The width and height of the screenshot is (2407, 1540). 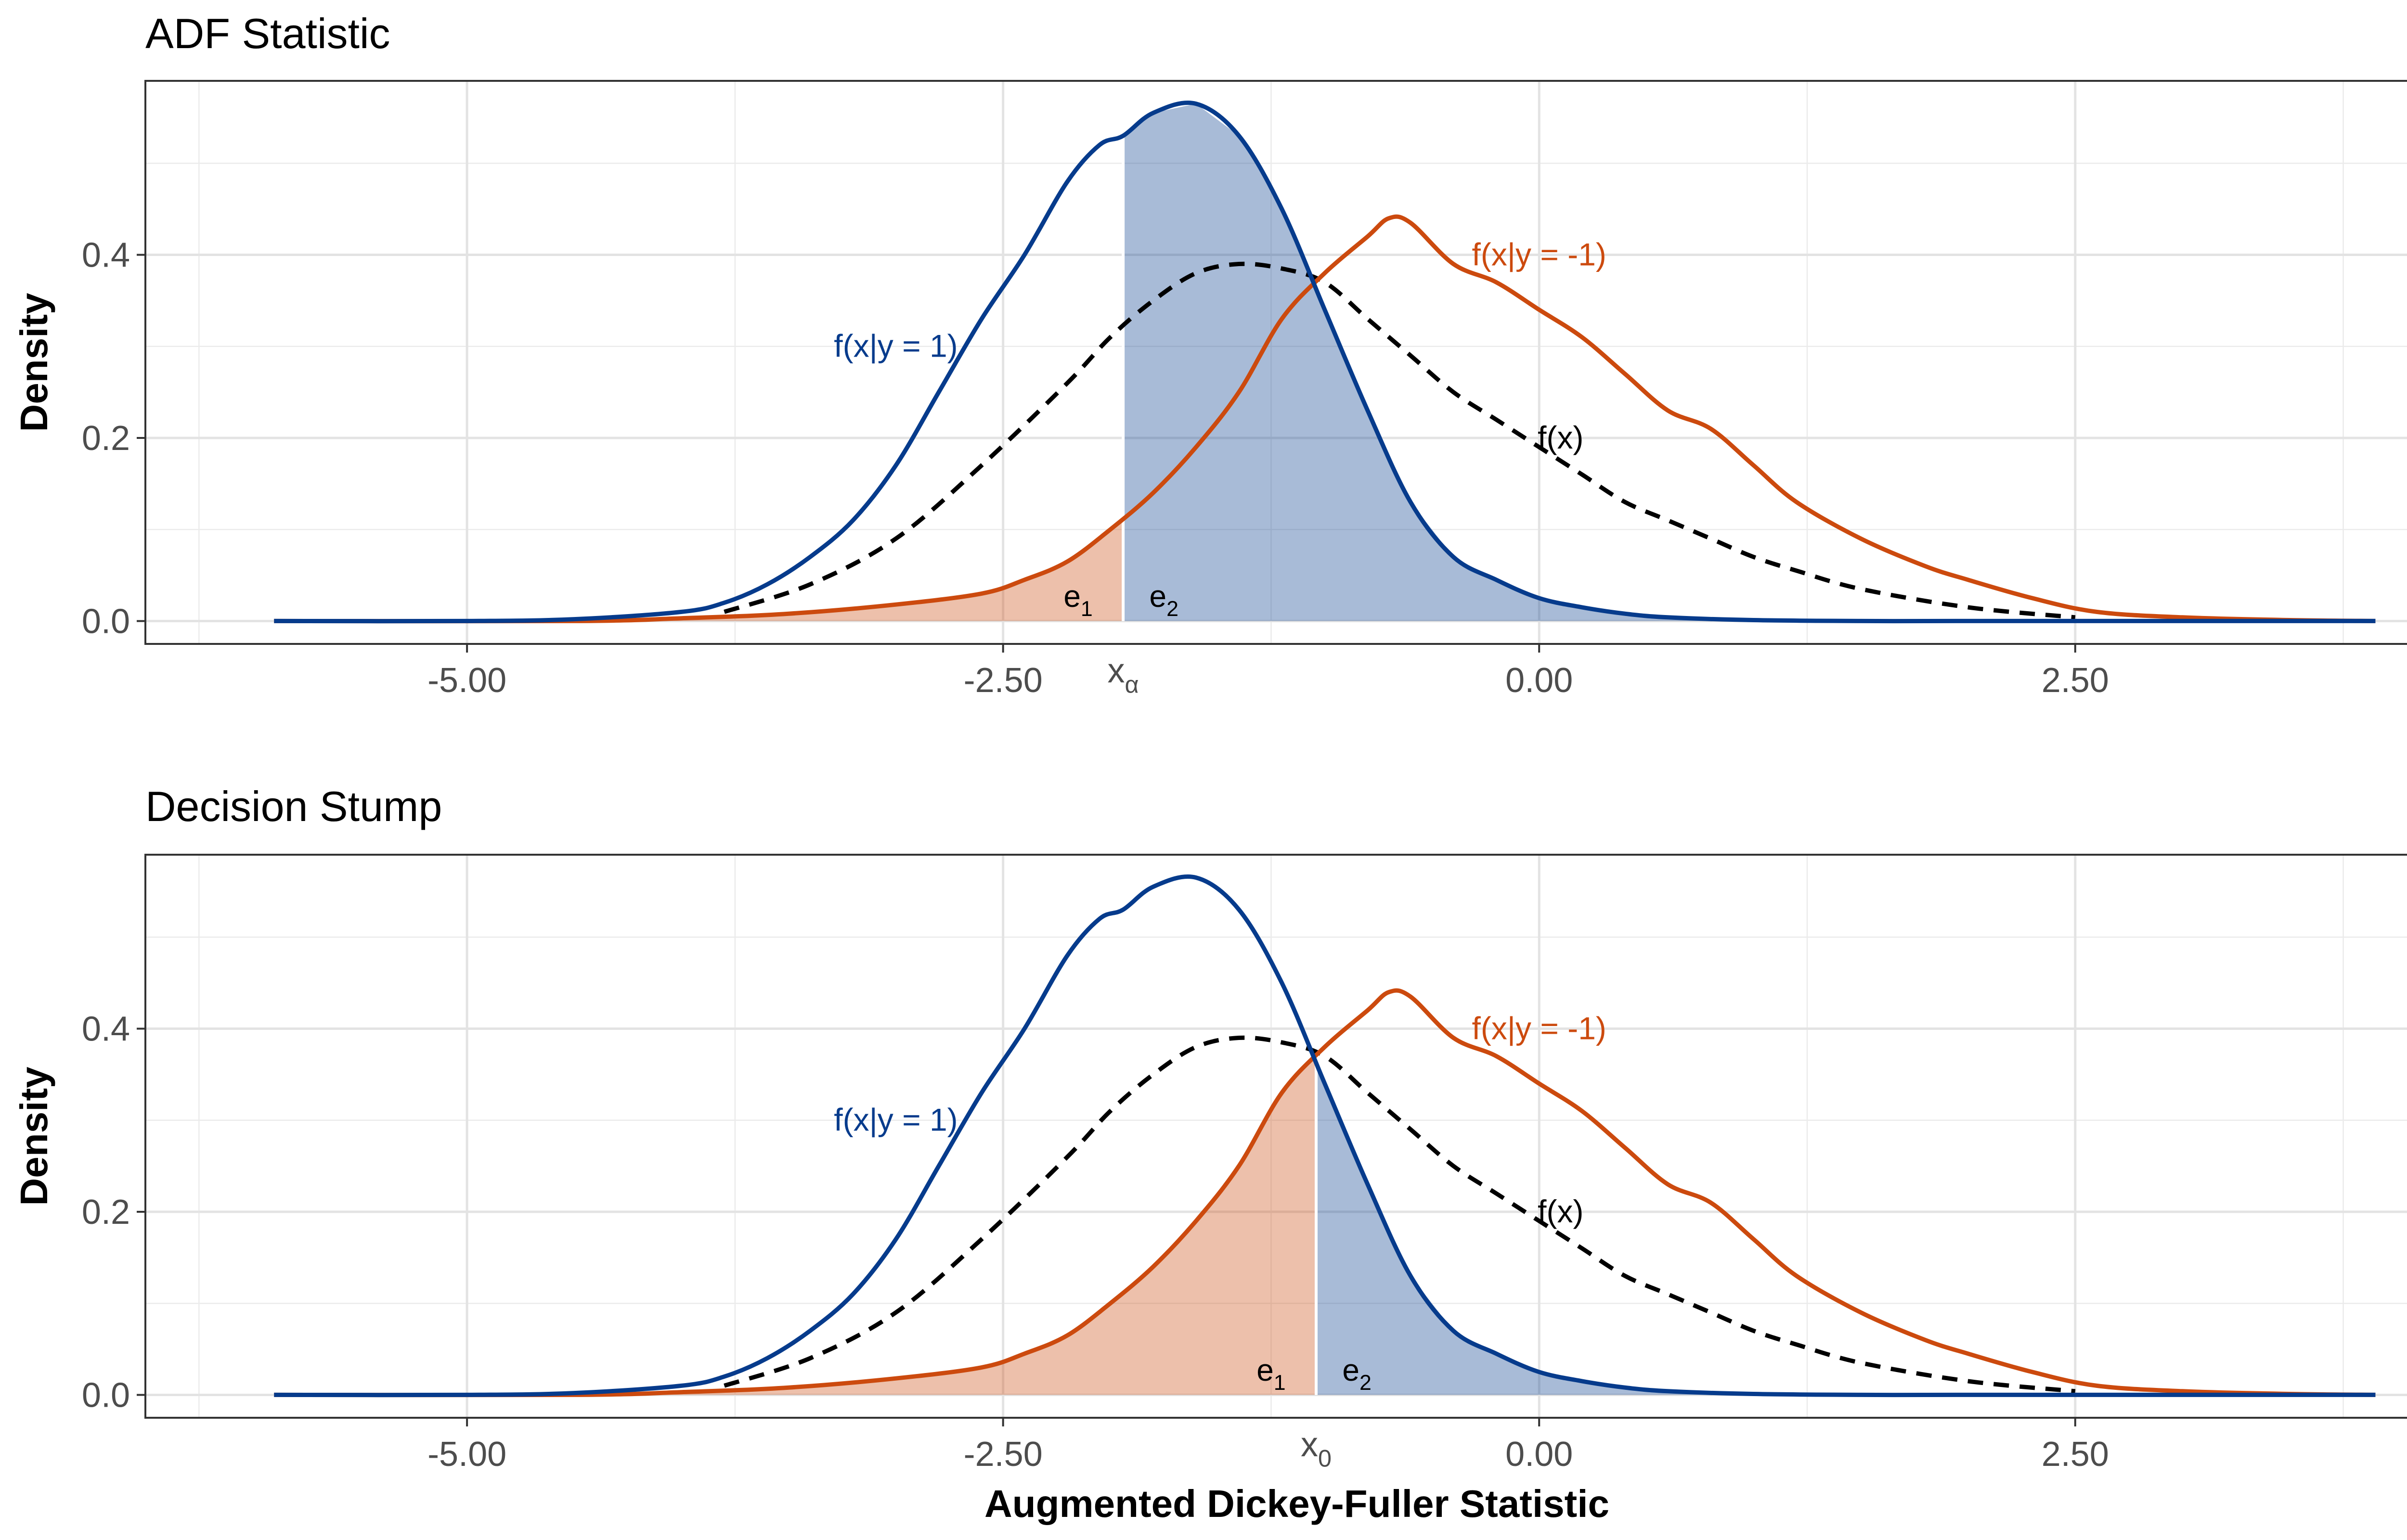 What do you see at coordinates (1296, 1503) in the screenshot?
I see `x-axis-title: Augmented Dickey-Fuller Statistic` at bounding box center [1296, 1503].